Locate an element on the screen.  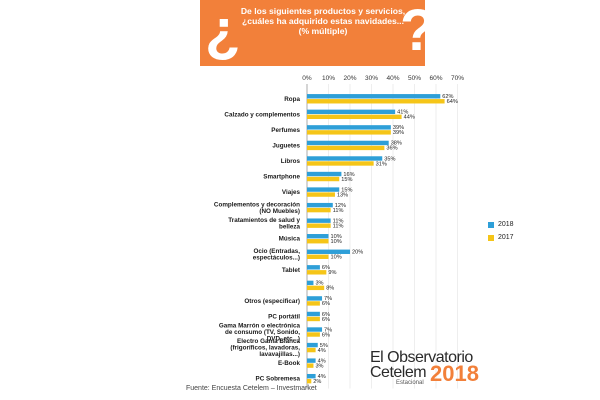
data-label-2018: 62% is located at coordinates (447, 97).